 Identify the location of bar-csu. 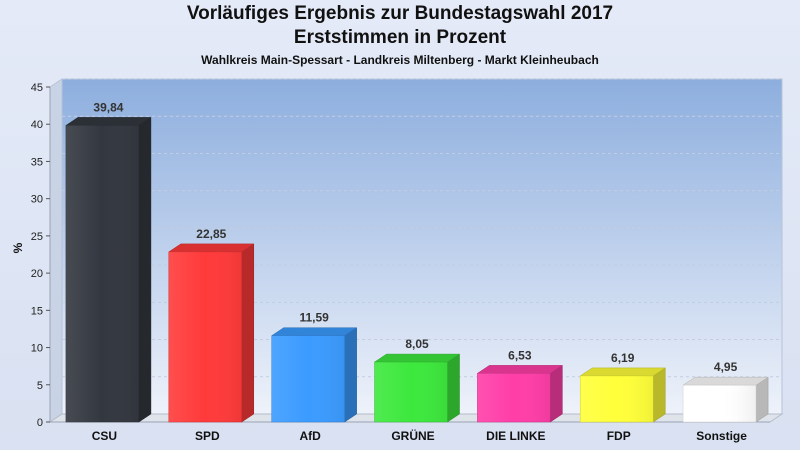
(108, 269).